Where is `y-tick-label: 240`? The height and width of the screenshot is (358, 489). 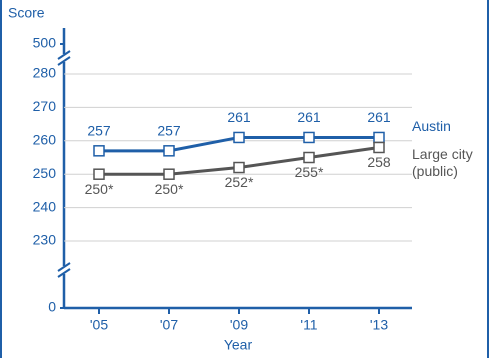
y-tick-label: 240 is located at coordinates (45, 206).